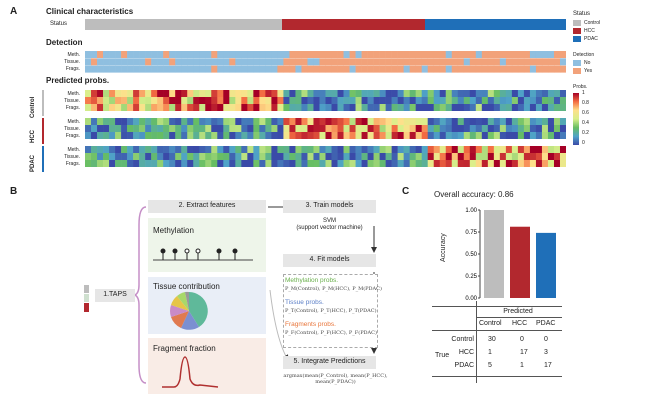  Describe the element at coordinates (519, 317) in the screenshot. I see `predicted-rule` at that location.